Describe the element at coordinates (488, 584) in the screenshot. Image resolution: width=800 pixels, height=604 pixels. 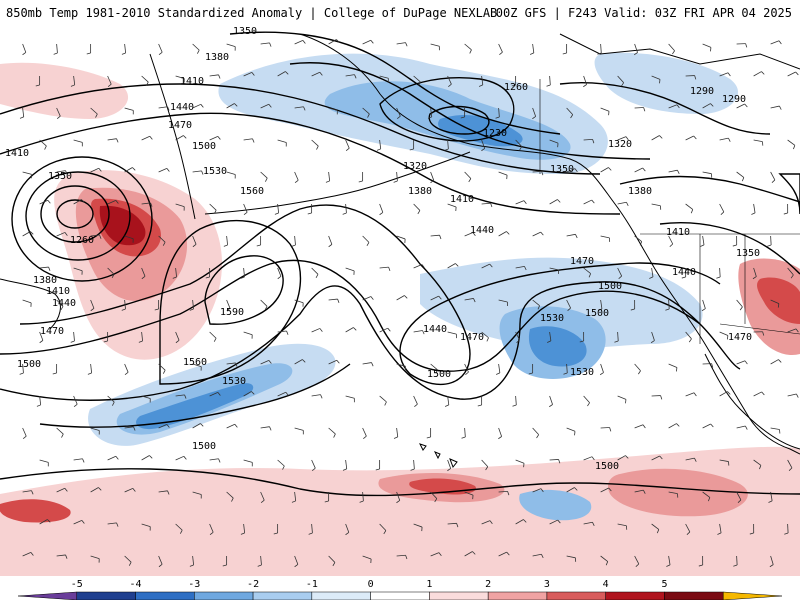
I see `colorbar-tick-label: 2` at that location.